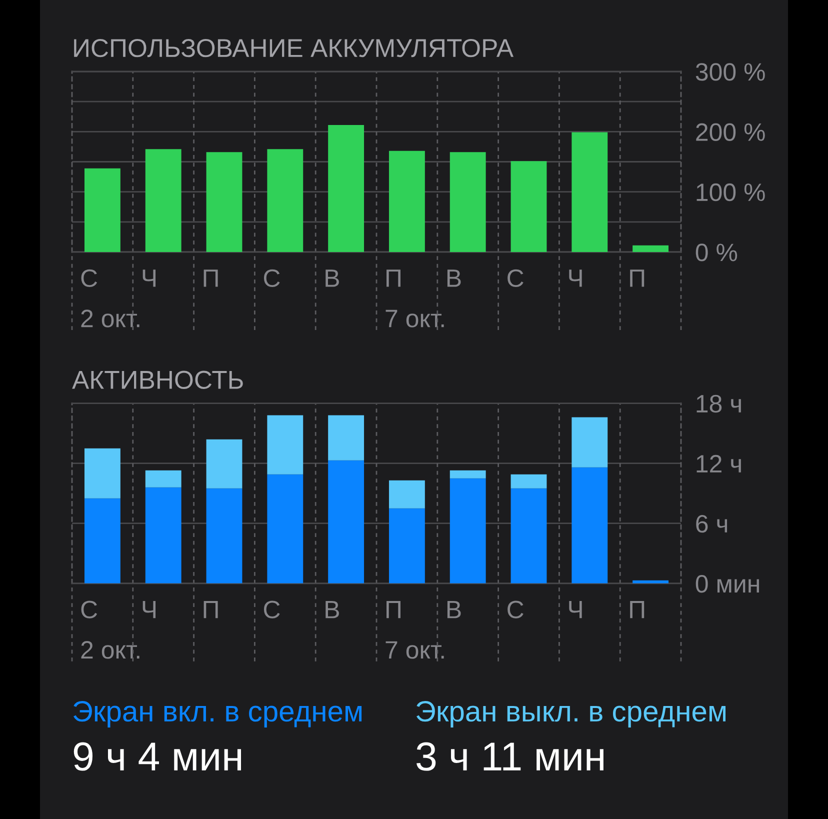 The image size is (828, 819). Describe the element at coordinates (718, 463) in the screenshot. I see `y-tick-label: 12 ч` at that location.